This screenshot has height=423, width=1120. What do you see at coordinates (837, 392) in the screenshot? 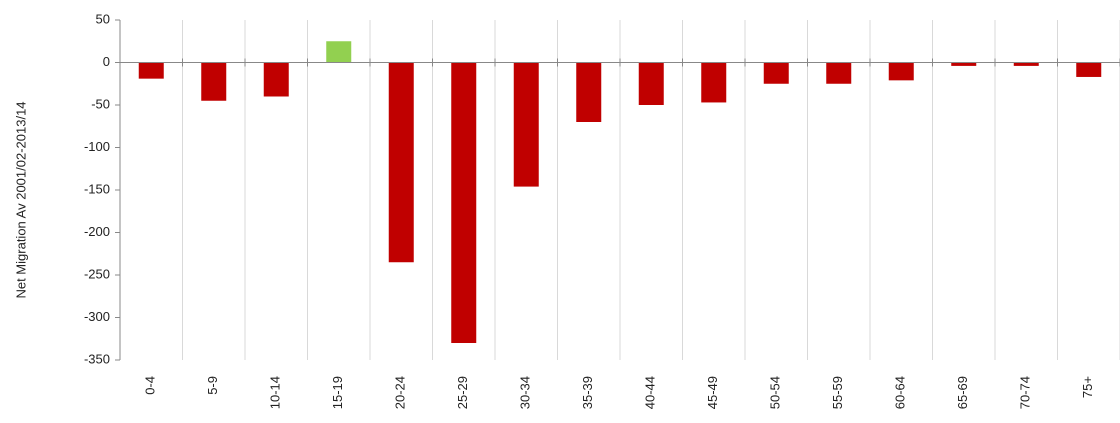
I see `x-tick-label: 55-59` at bounding box center [837, 392].